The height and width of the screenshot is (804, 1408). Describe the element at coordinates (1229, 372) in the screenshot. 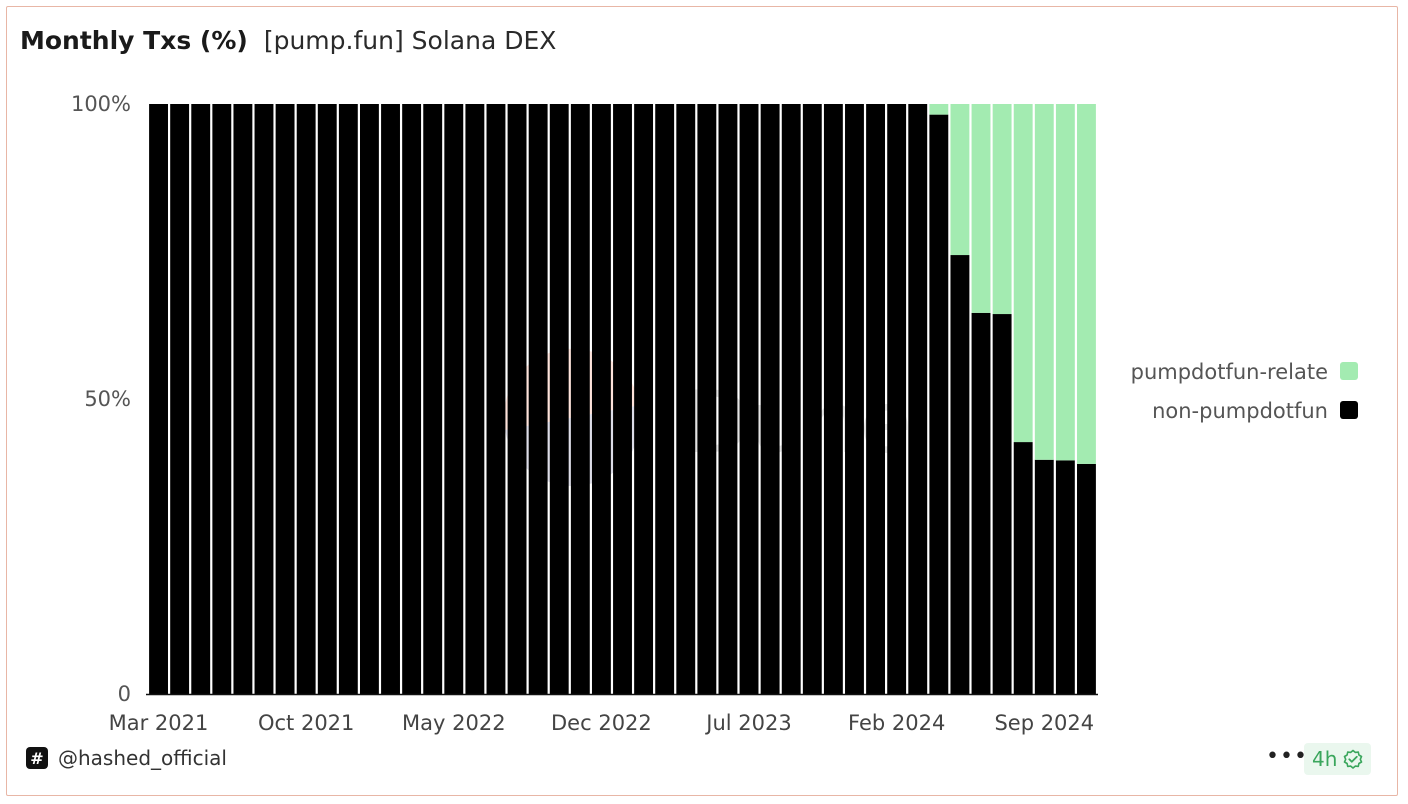

I see `legend-label: pumpdotfun-relate` at that location.